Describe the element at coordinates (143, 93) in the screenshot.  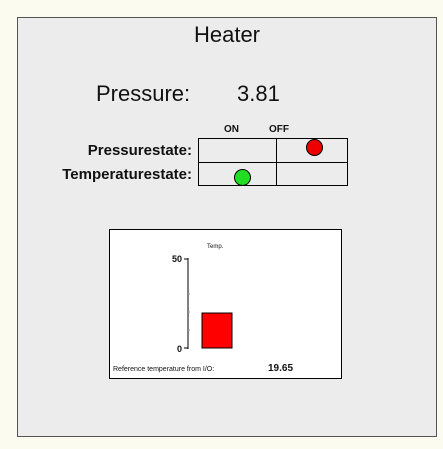
I see `pressure-label: Pressure:` at that location.